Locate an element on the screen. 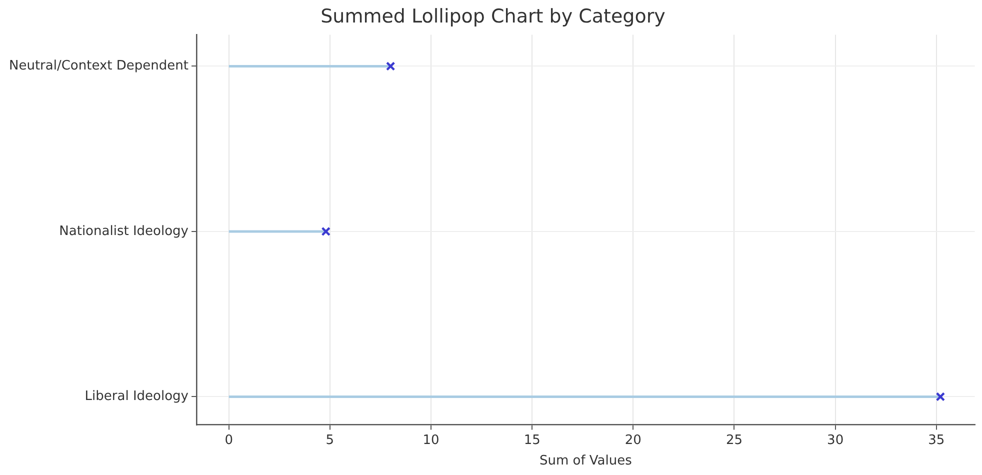 The height and width of the screenshot is (475, 982). x-tick-label: 30 is located at coordinates (835, 440).